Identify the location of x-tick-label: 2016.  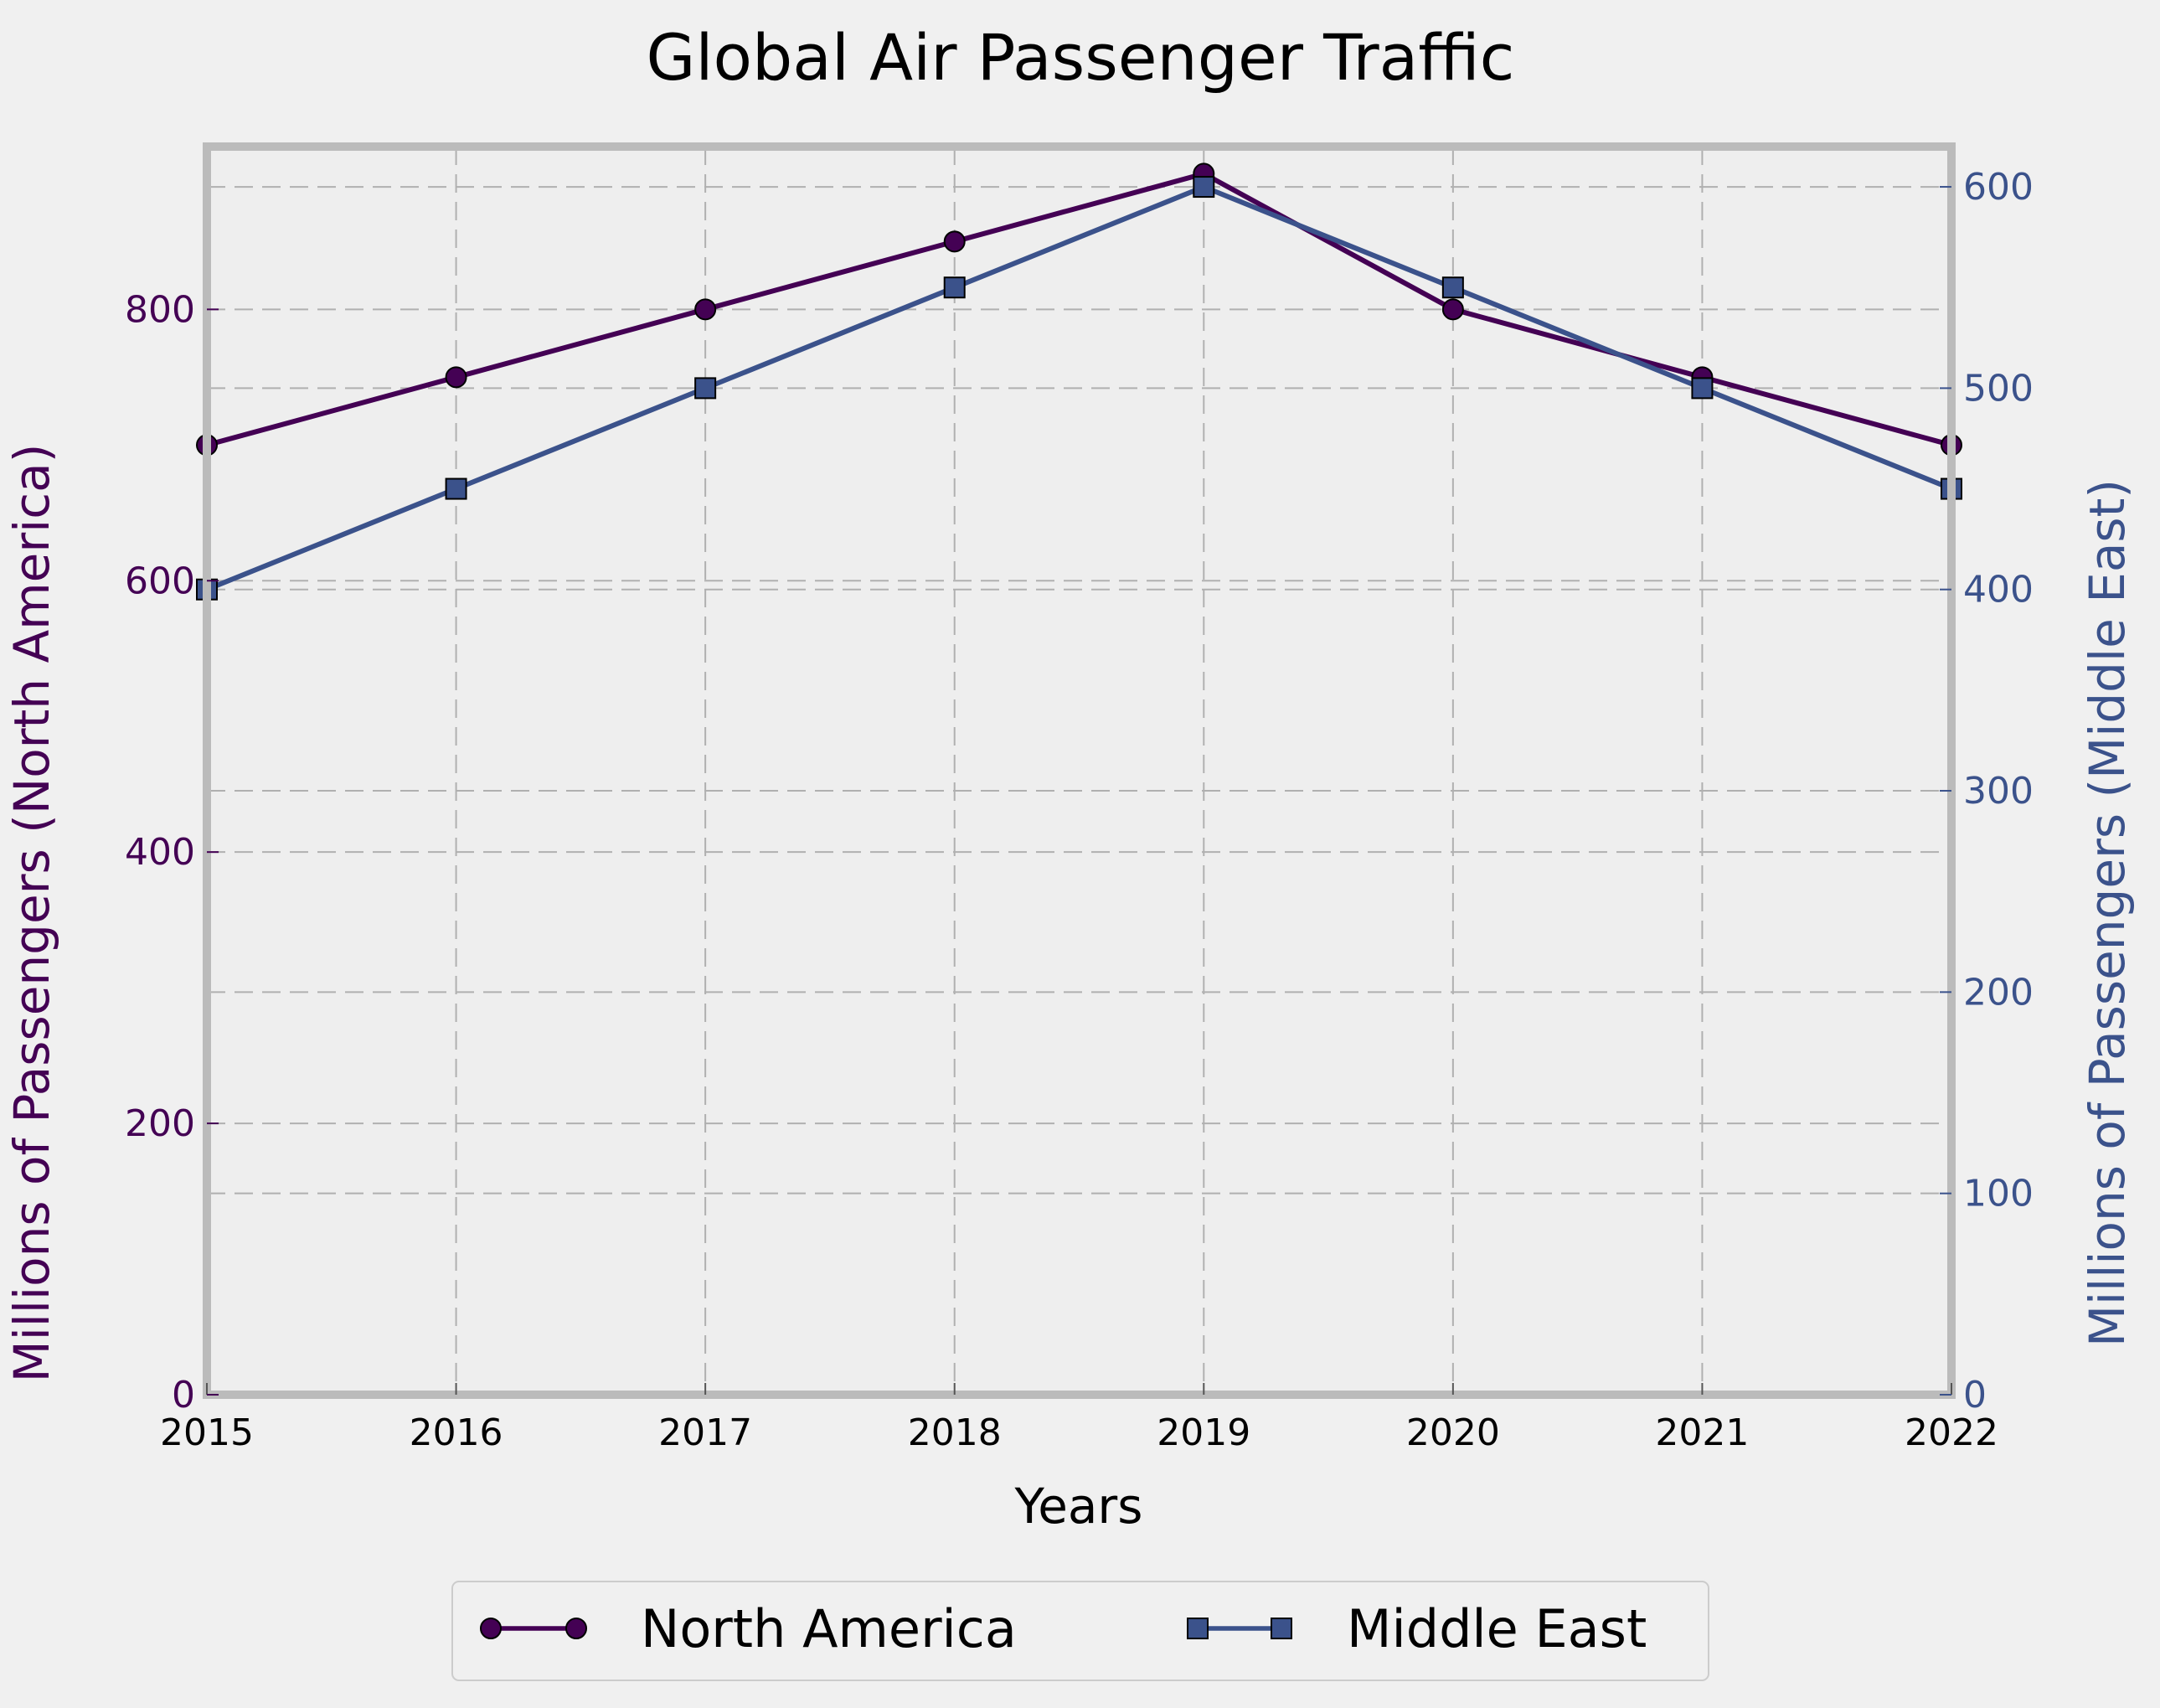
(457, 1432).